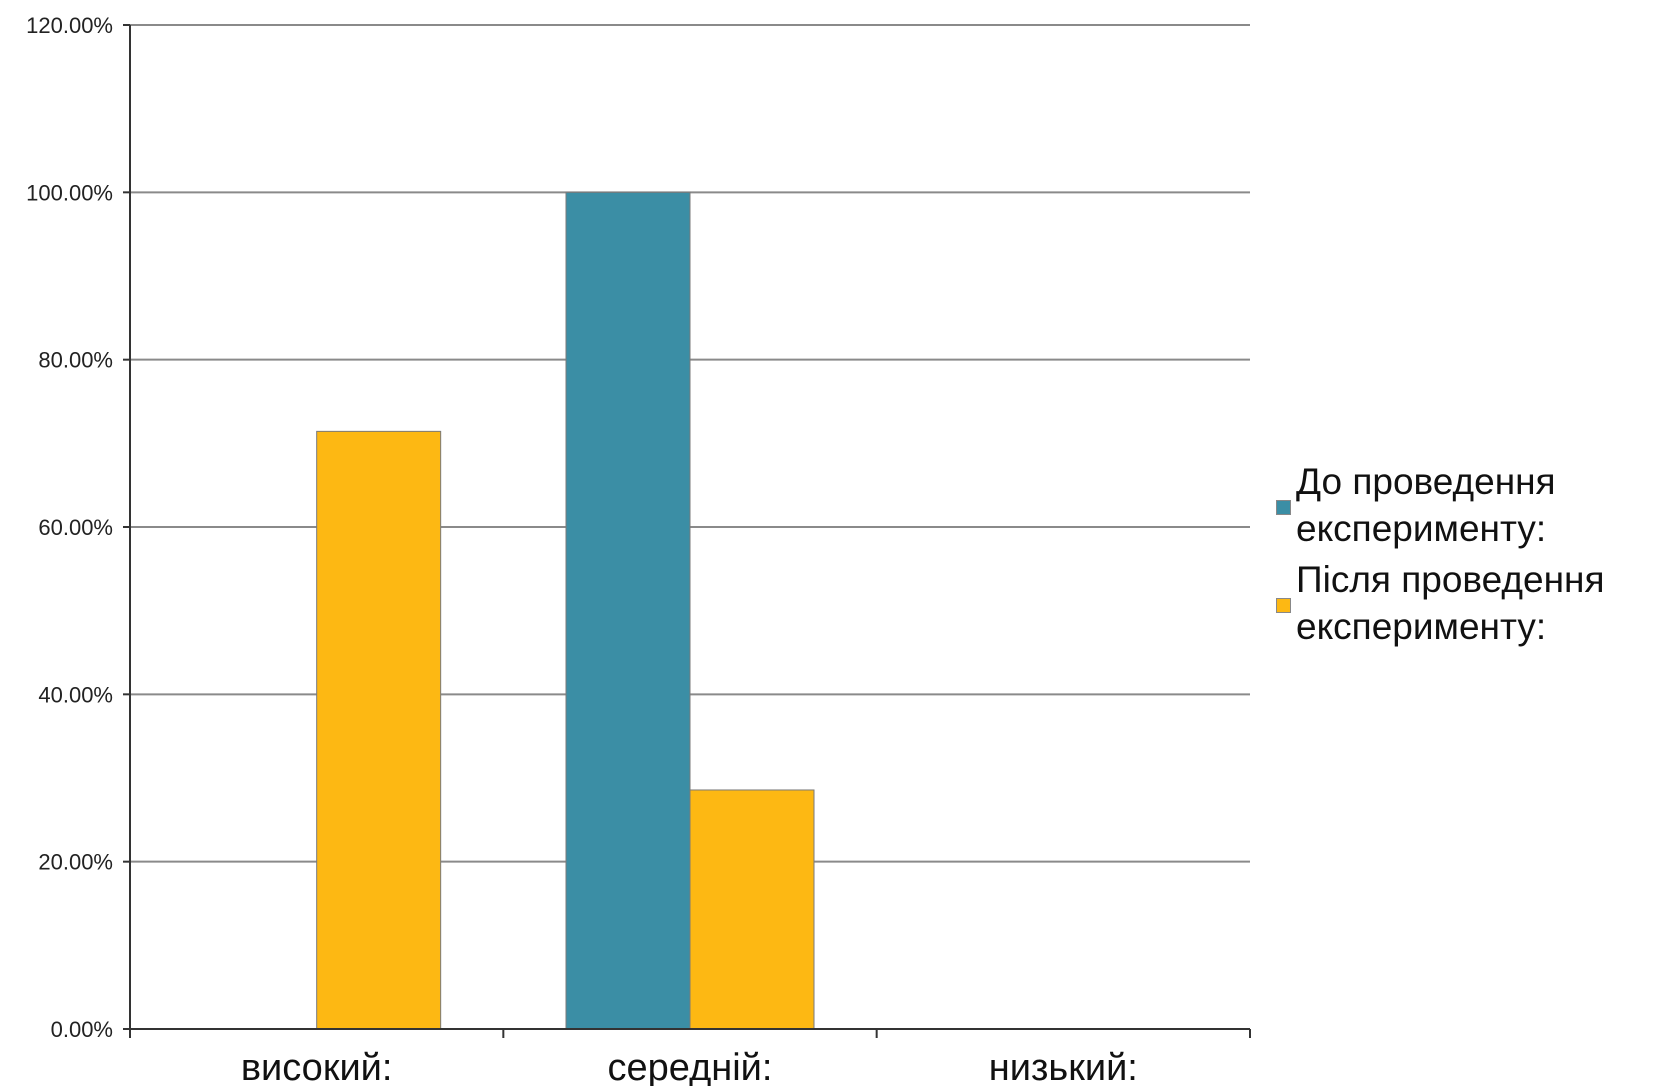 The image size is (1664, 1086). I want to click on legend-item-after: Після проведення експерименту:, so click(1470, 605).